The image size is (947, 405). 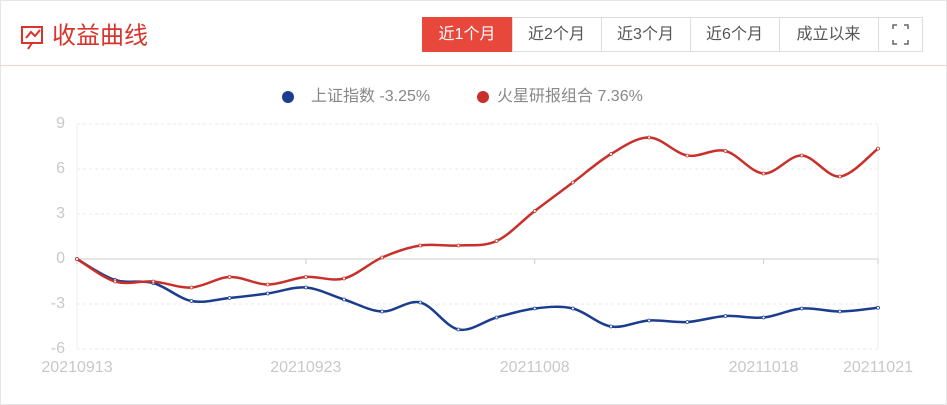 I want to click on y-tick-label: 6, so click(x=60, y=168).